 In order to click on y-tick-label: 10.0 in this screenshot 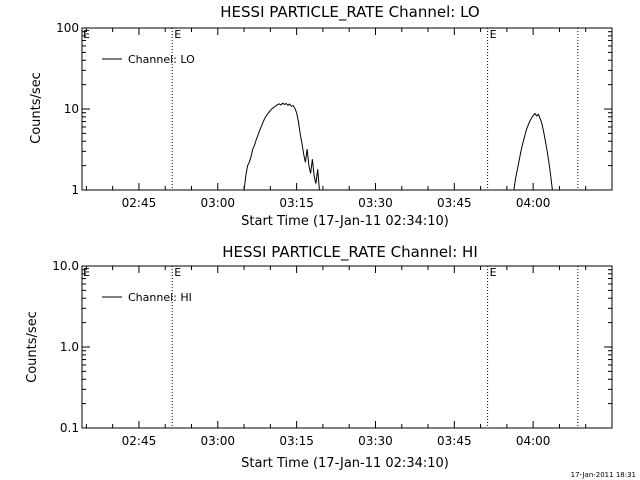, I will do `click(65, 266)`.